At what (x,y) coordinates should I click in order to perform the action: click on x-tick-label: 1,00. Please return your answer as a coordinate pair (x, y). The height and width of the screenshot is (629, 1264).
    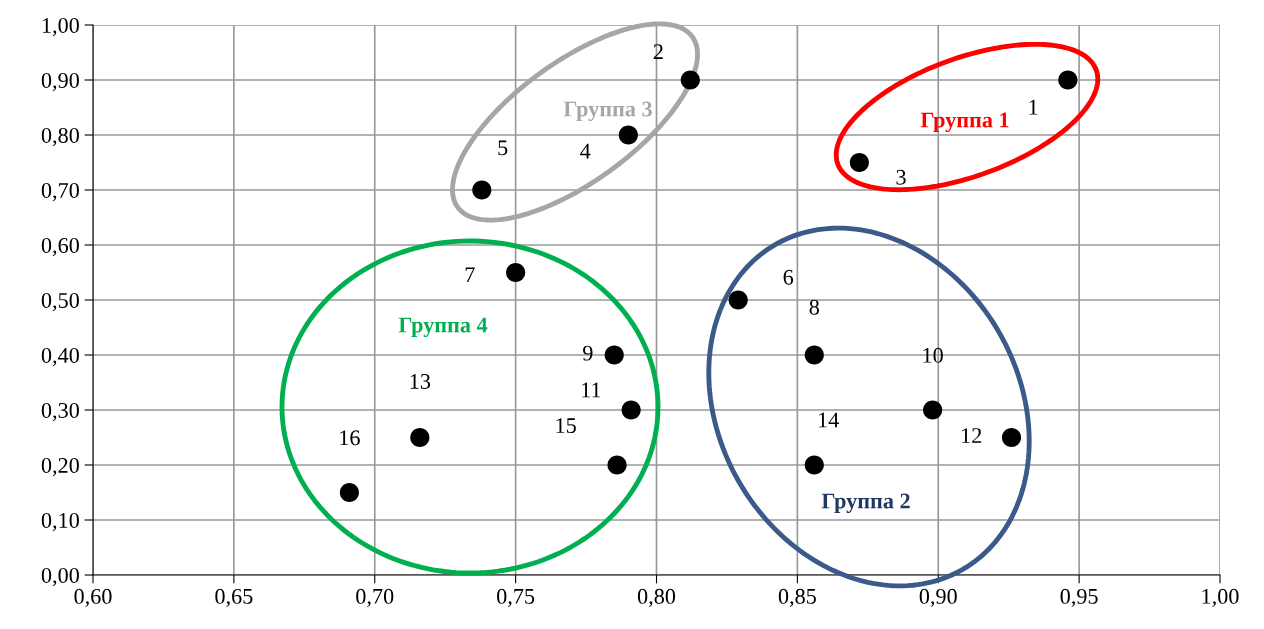
    Looking at the image, I should click on (1220, 598).